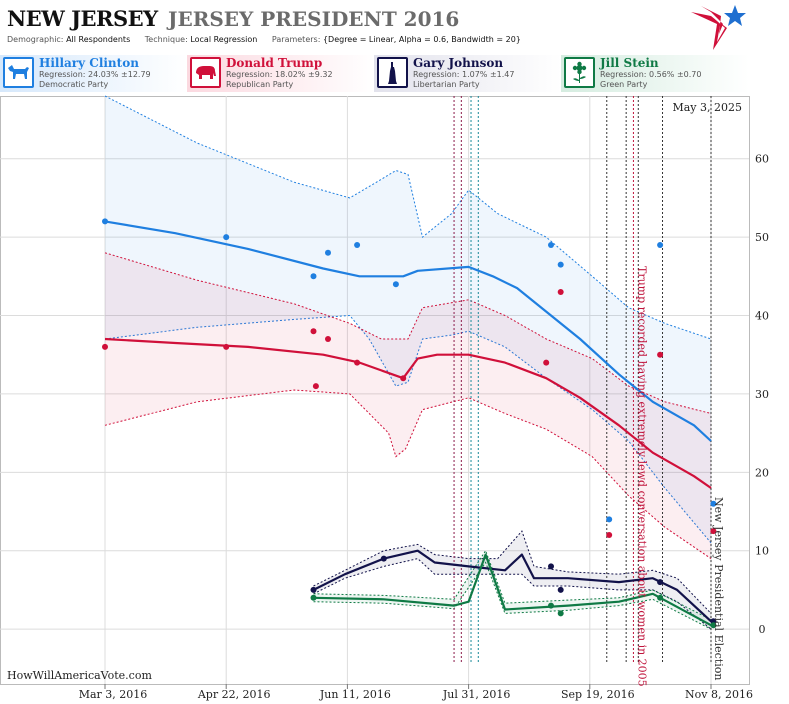 Image resolution: width=789 pixels, height=704 pixels. What do you see at coordinates (446, 84) in the screenshot?
I see `candidate-party: Libertarian Party` at bounding box center [446, 84].